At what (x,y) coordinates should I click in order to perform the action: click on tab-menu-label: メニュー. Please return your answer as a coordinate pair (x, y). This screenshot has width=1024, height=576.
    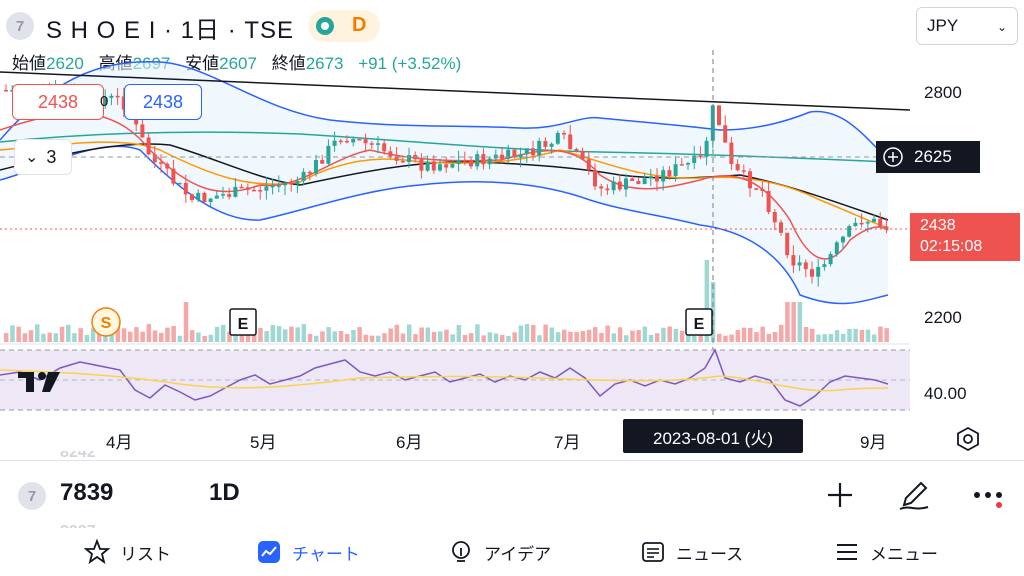
    Looking at the image, I should click on (904, 554).